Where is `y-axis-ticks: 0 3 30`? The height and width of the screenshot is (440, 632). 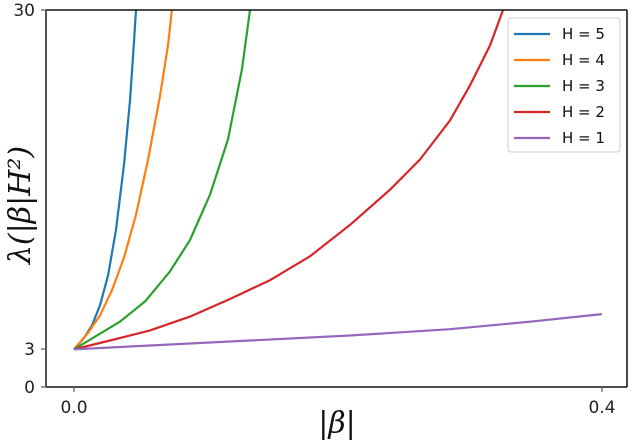
y-axis-ticks: 0 3 30 is located at coordinates (29, 199).